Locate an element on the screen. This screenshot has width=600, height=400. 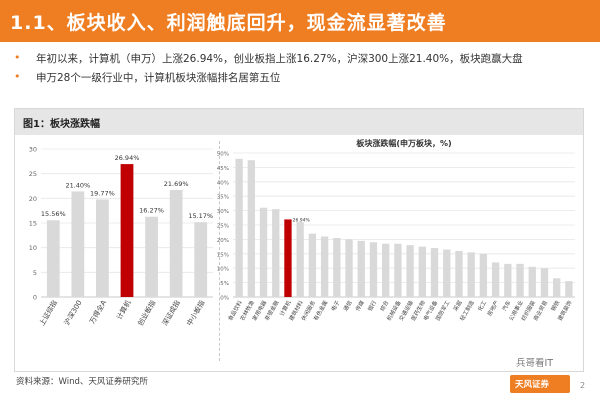
y-tick-label: 0% is located at coordinates (224, 299).